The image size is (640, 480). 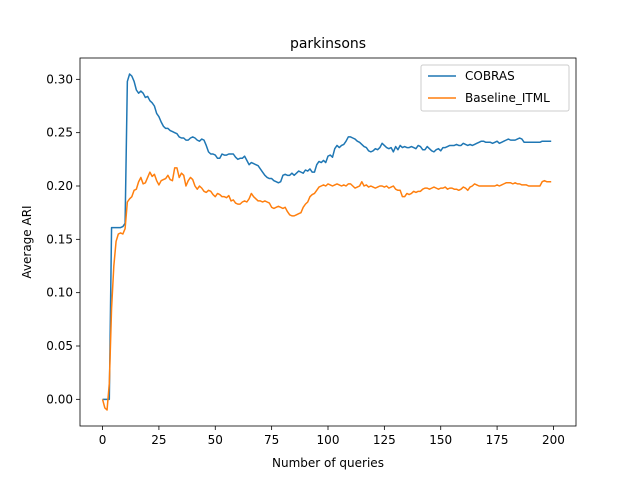 What do you see at coordinates (59, 399) in the screenshot?
I see `y-tick-label: 0.00` at bounding box center [59, 399].